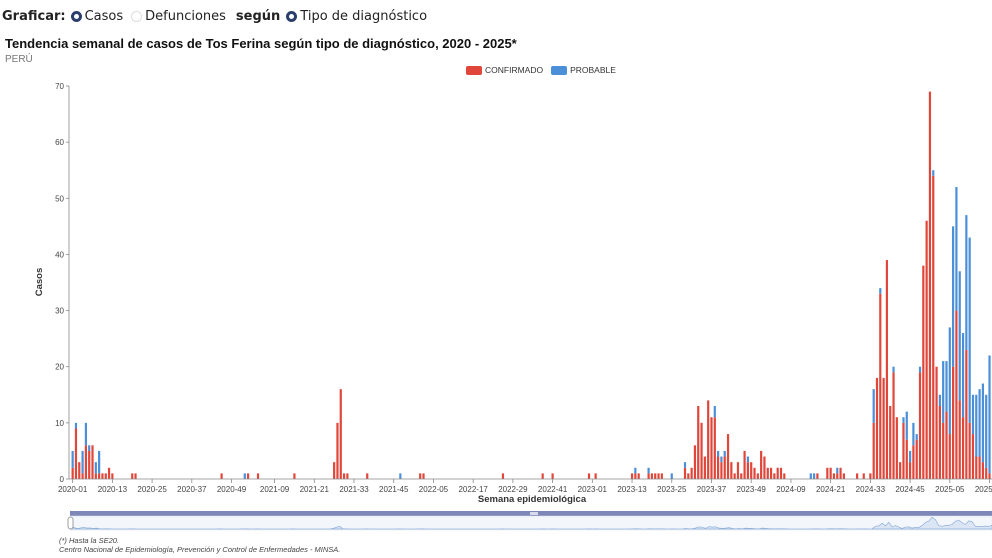 The height and width of the screenshot is (558, 992). What do you see at coordinates (534, 513) in the screenshot?
I see `navigator-grip-icon` at bounding box center [534, 513].